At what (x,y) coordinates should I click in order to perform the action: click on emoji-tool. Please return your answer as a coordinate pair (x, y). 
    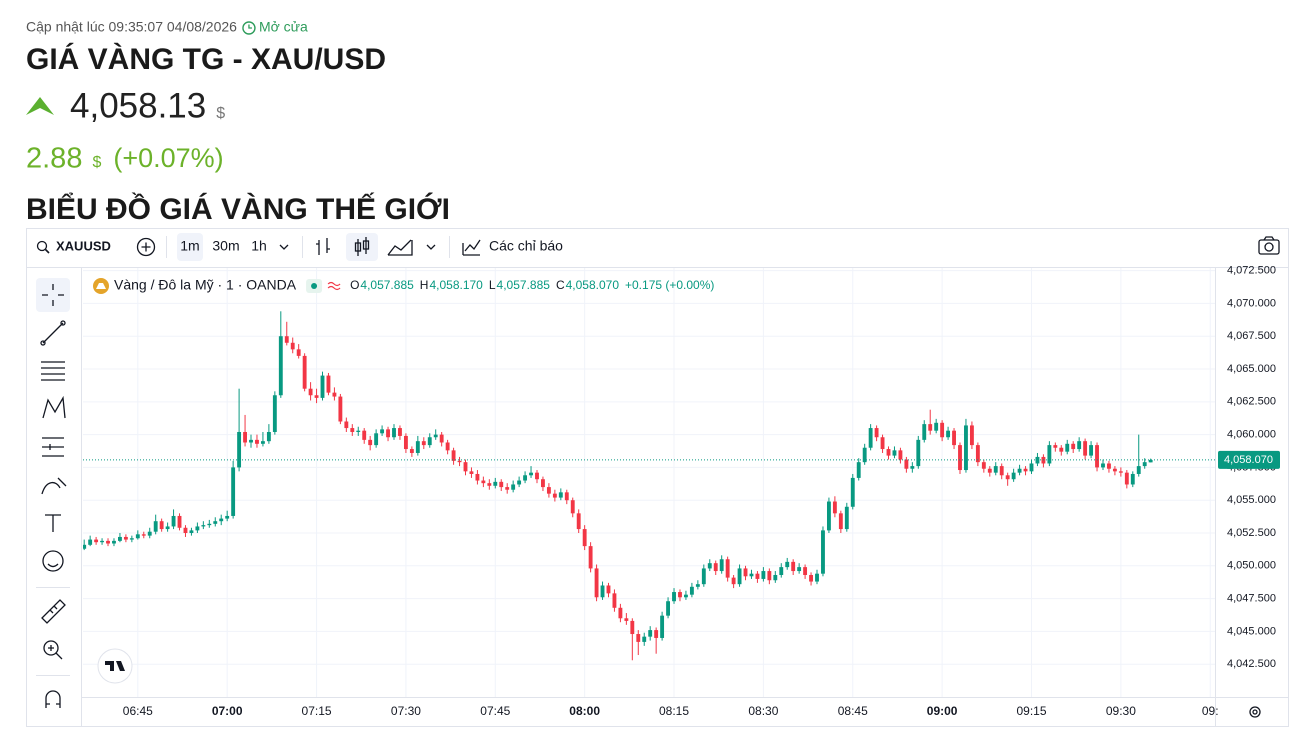
    Looking at the image, I should click on (53, 561).